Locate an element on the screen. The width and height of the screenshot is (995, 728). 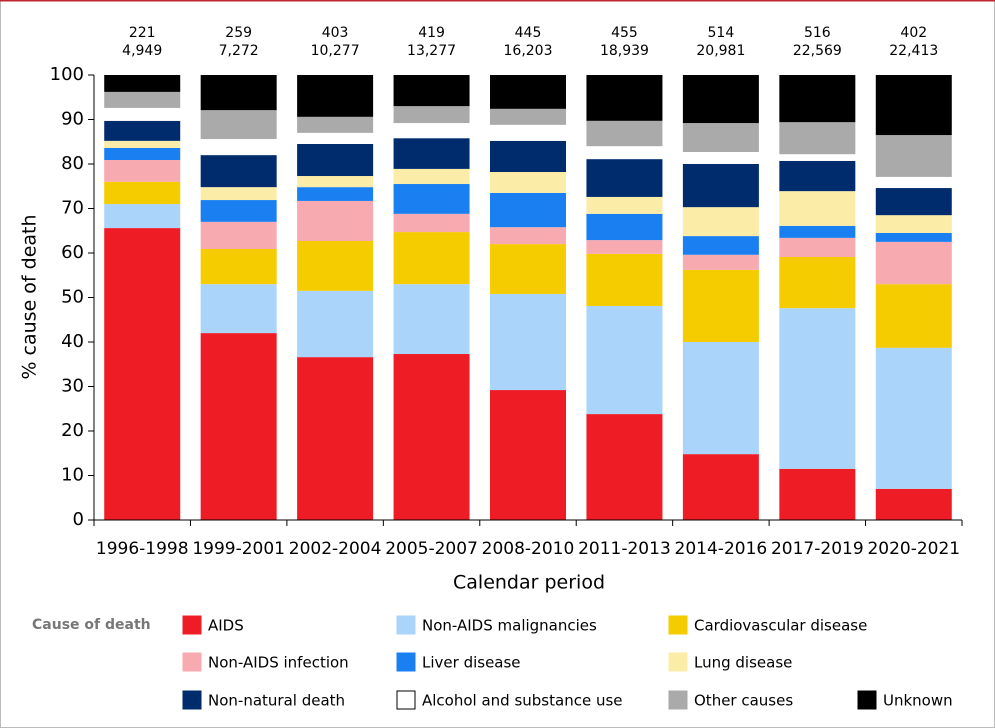
legend-label: Lung disease is located at coordinates (743, 663).